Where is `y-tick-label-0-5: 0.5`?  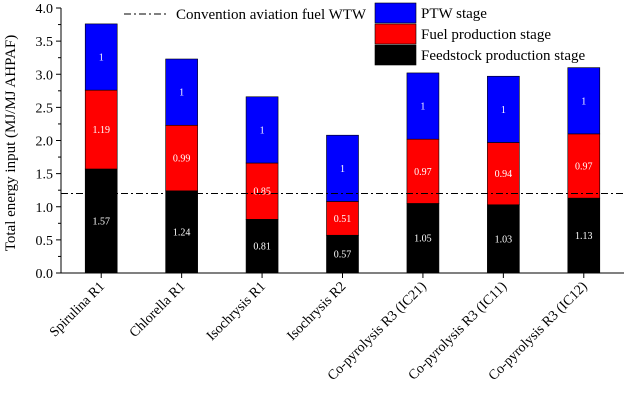
y-tick-label-0-5: 0.5 is located at coordinates (45, 241).